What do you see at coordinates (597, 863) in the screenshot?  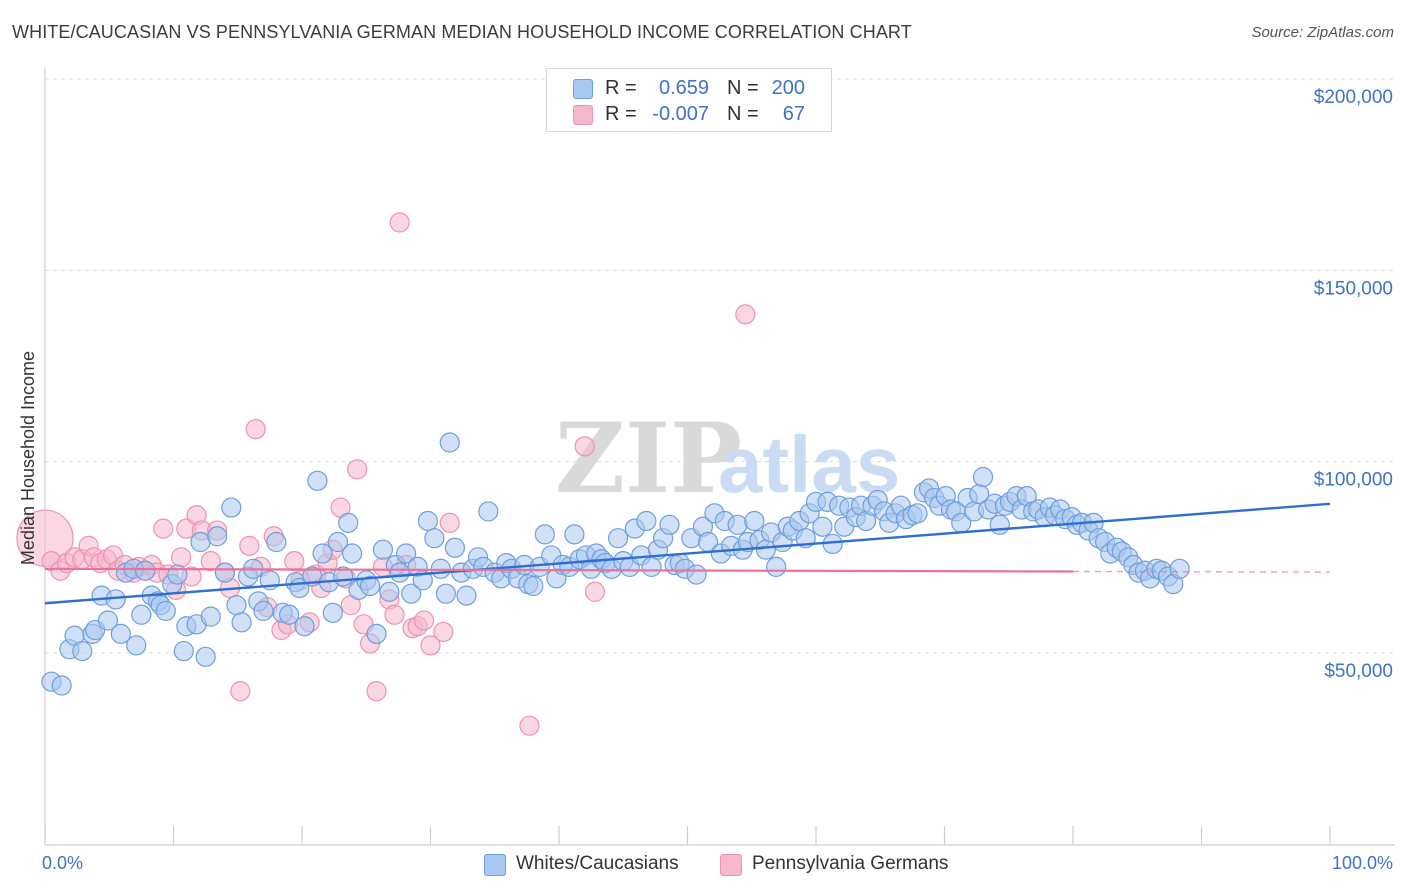 I see `legend-label: Whites/Caucasians` at bounding box center [597, 863].